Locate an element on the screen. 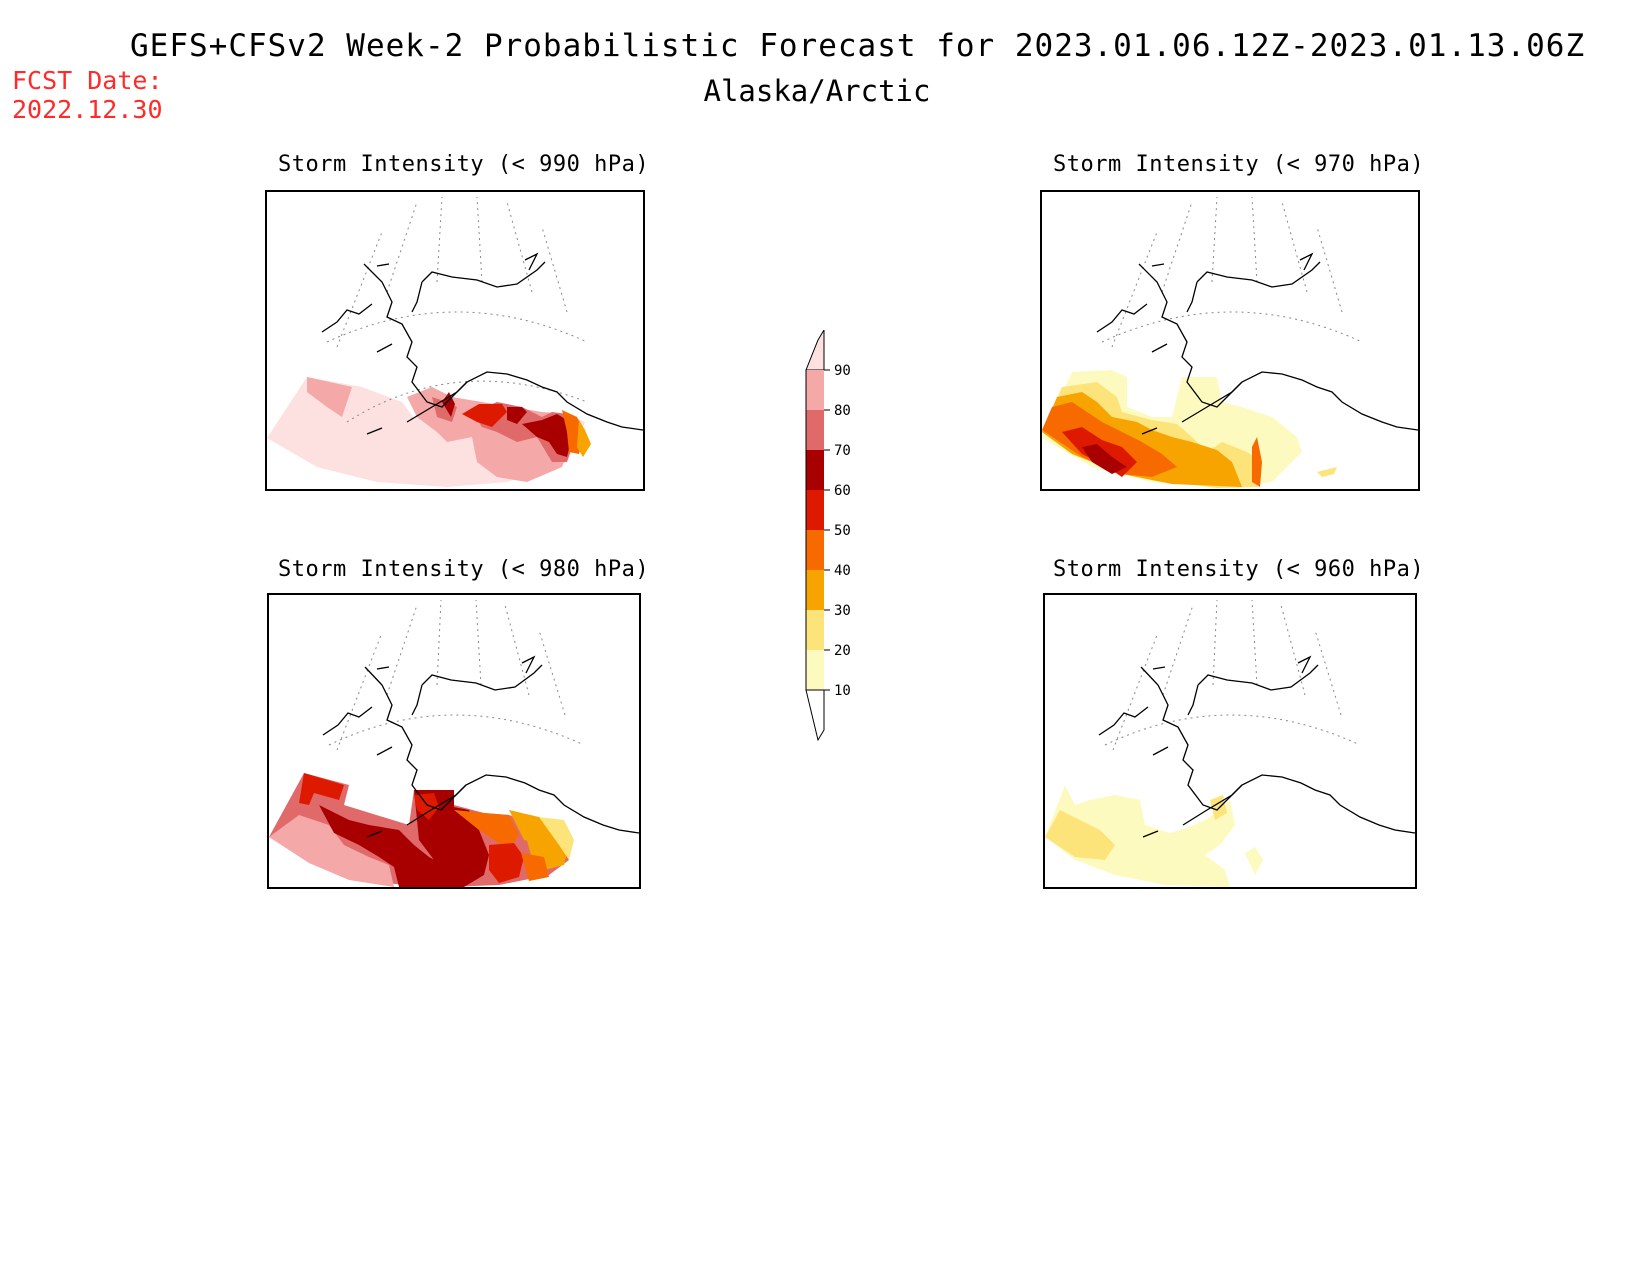 The height and width of the screenshot is (1275, 1650). colorbar-bin-below10 is located at coordinates (815, 715).